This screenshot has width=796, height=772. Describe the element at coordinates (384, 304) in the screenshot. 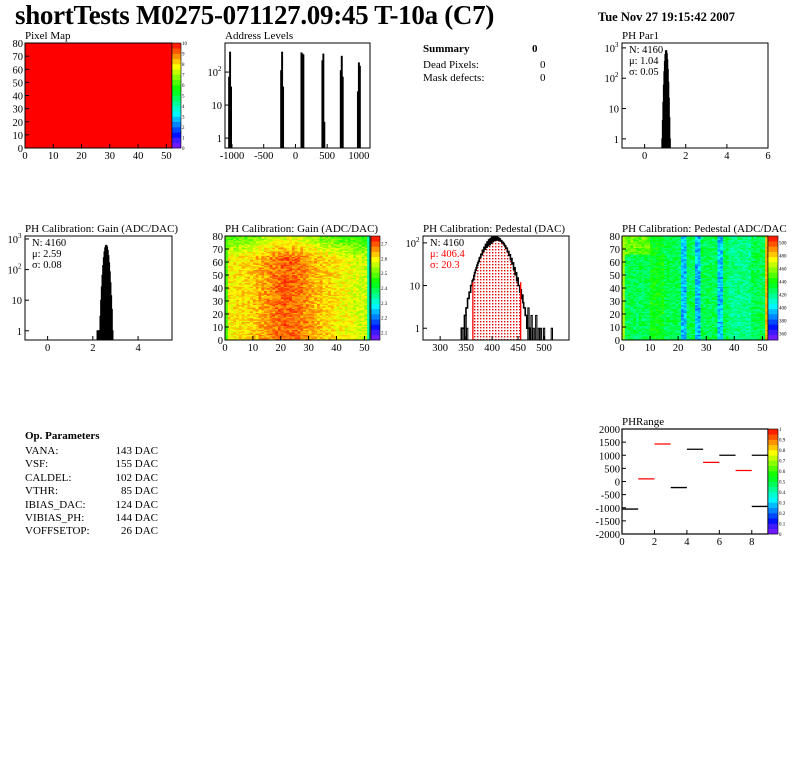

I see `colorbar-tick-label: 2.3` at that location.